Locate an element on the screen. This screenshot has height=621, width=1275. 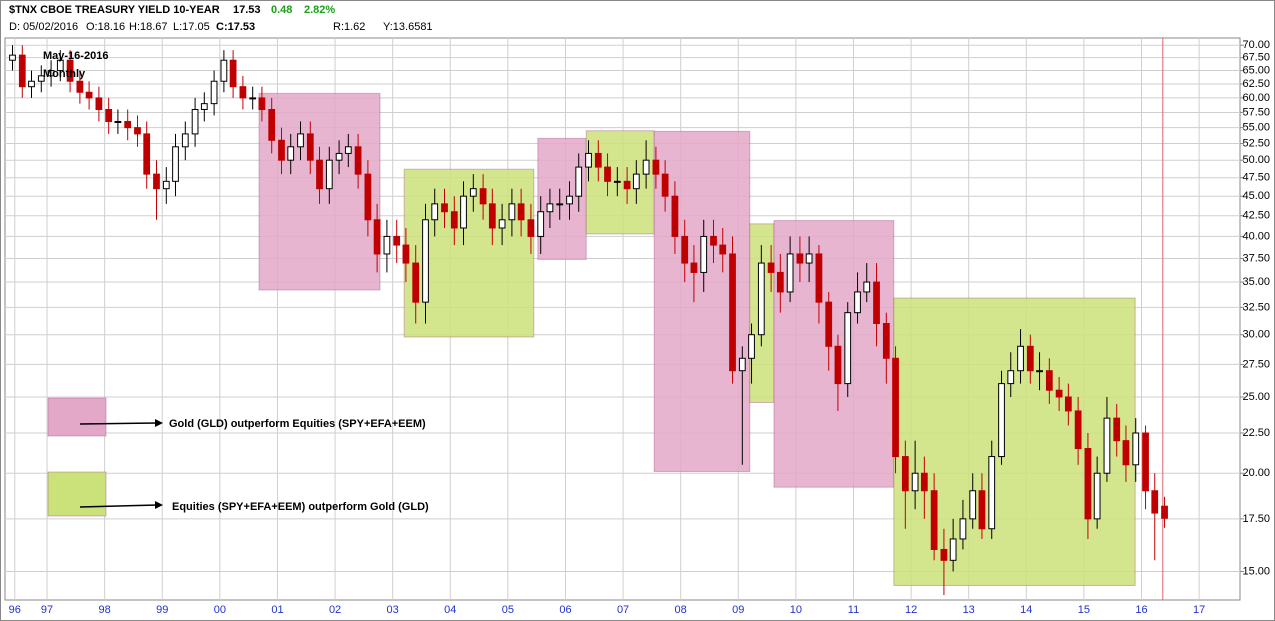
close: C:17.53 is located at coordinates (235, 27).